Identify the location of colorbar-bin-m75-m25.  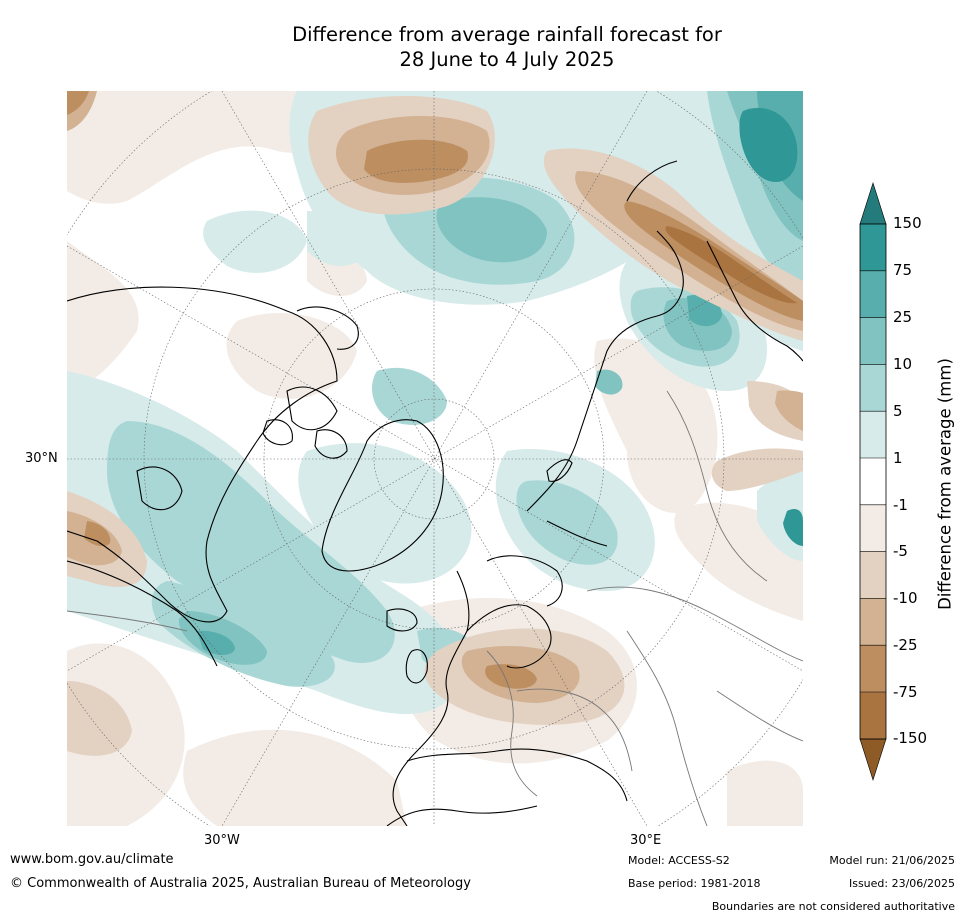
(873, 668).